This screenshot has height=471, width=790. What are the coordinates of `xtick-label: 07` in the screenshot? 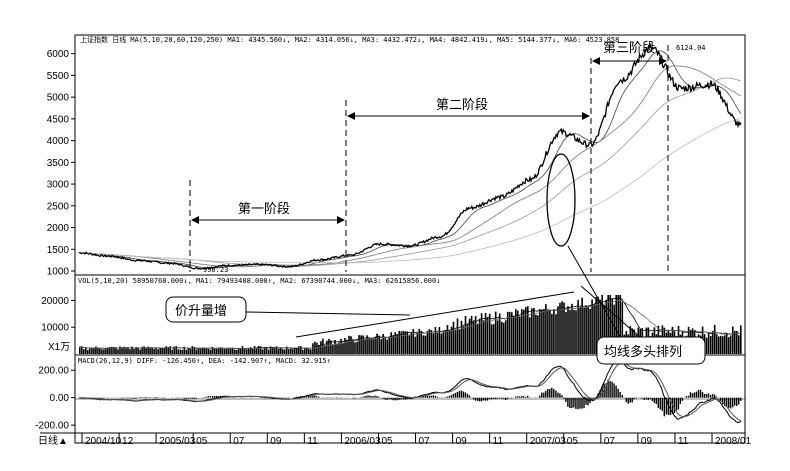 It's located at (239, 441).